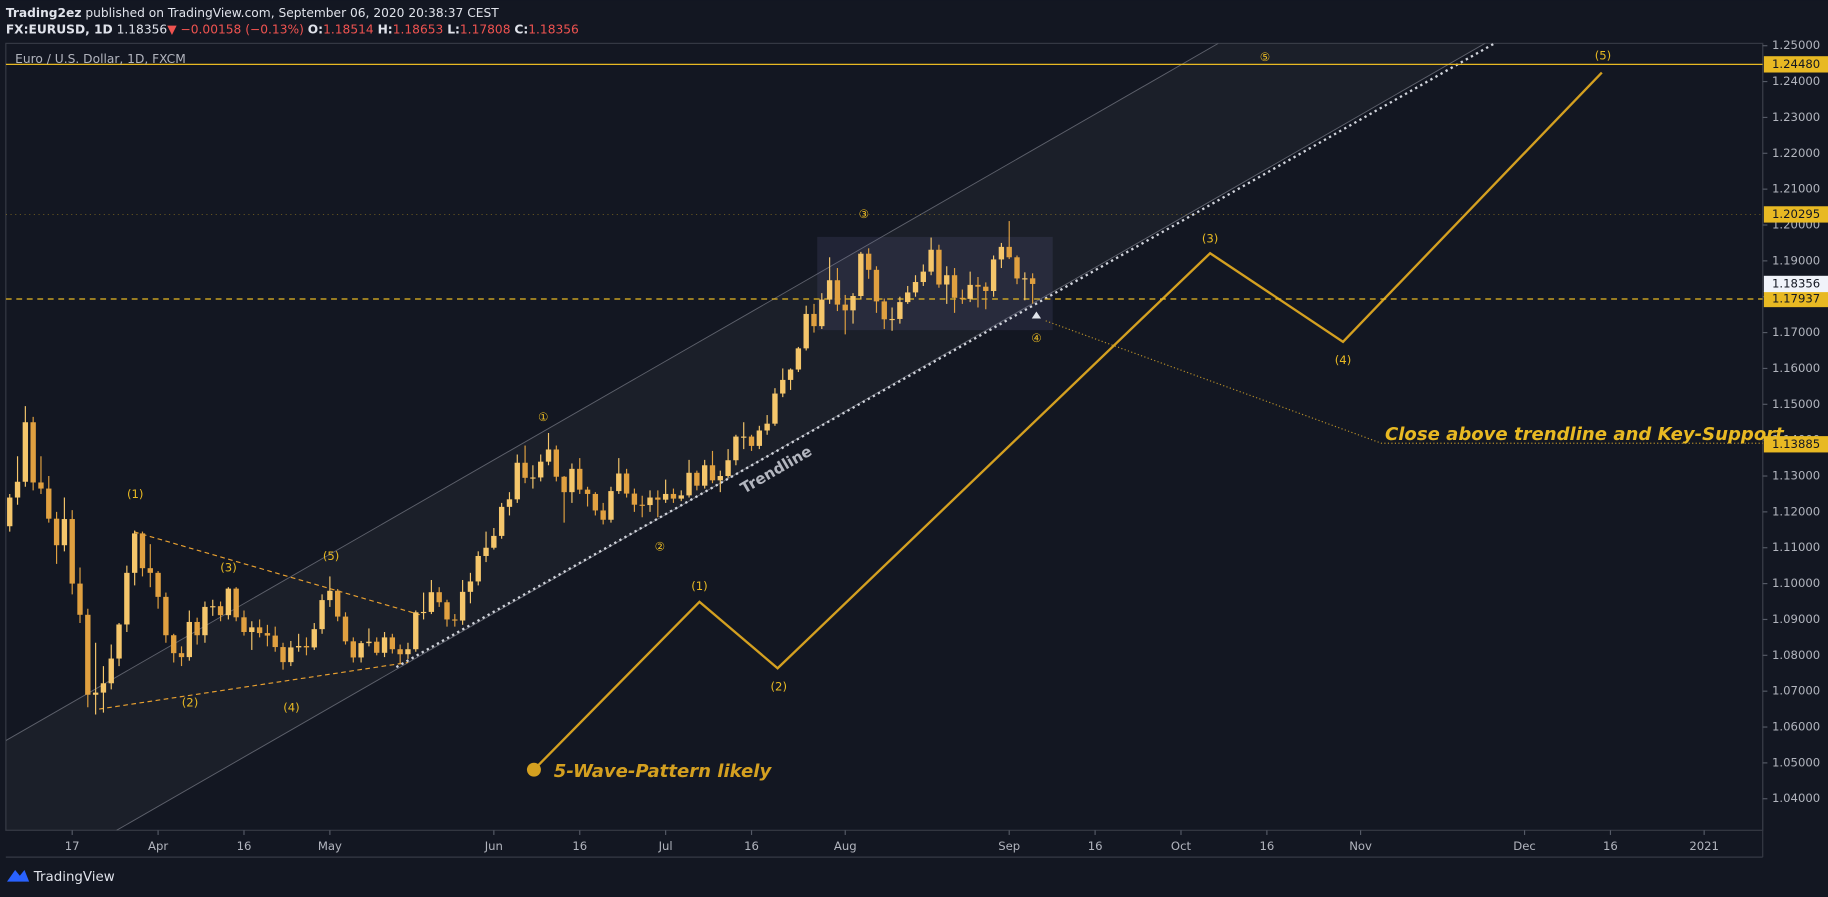  What do you see at coordinates (1796, 45) in the screenshot?
I see `y-tick-label: 1.25000` at bounding box center [1796, 45].